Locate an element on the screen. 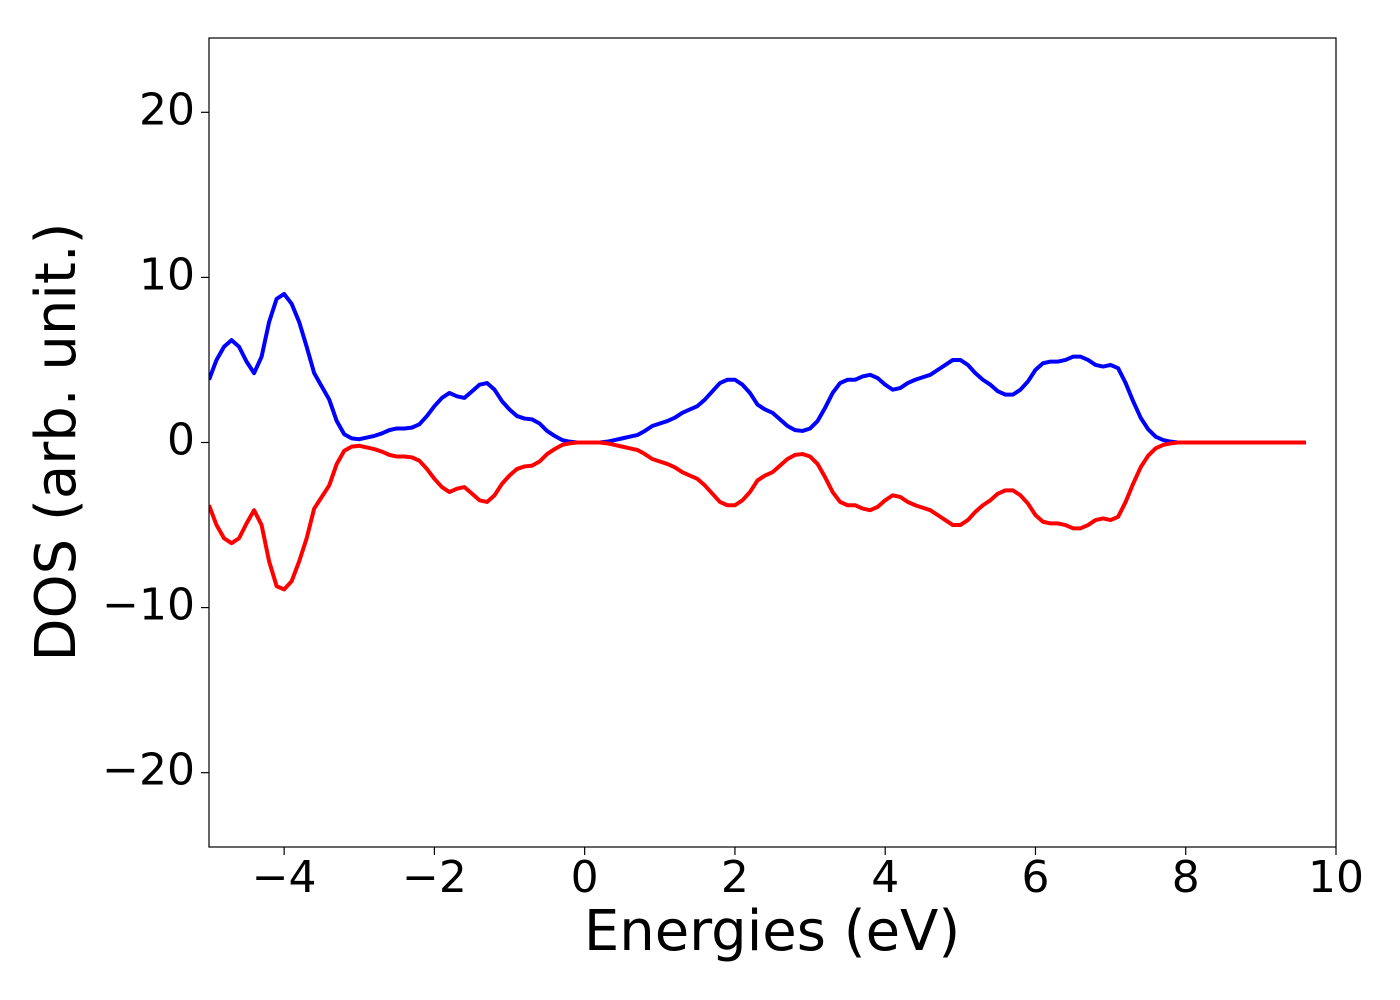  y-tick-label: 0 is located at coordinates (181, 440).